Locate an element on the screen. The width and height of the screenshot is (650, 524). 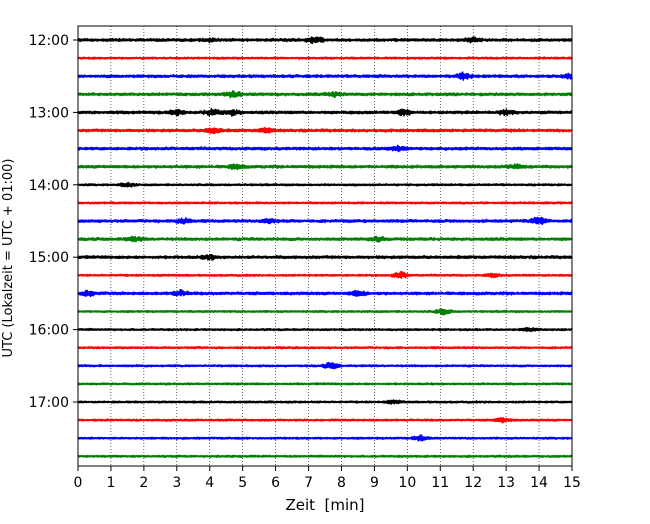
x-tick-label: 4 is located at coordinates (209, 483).